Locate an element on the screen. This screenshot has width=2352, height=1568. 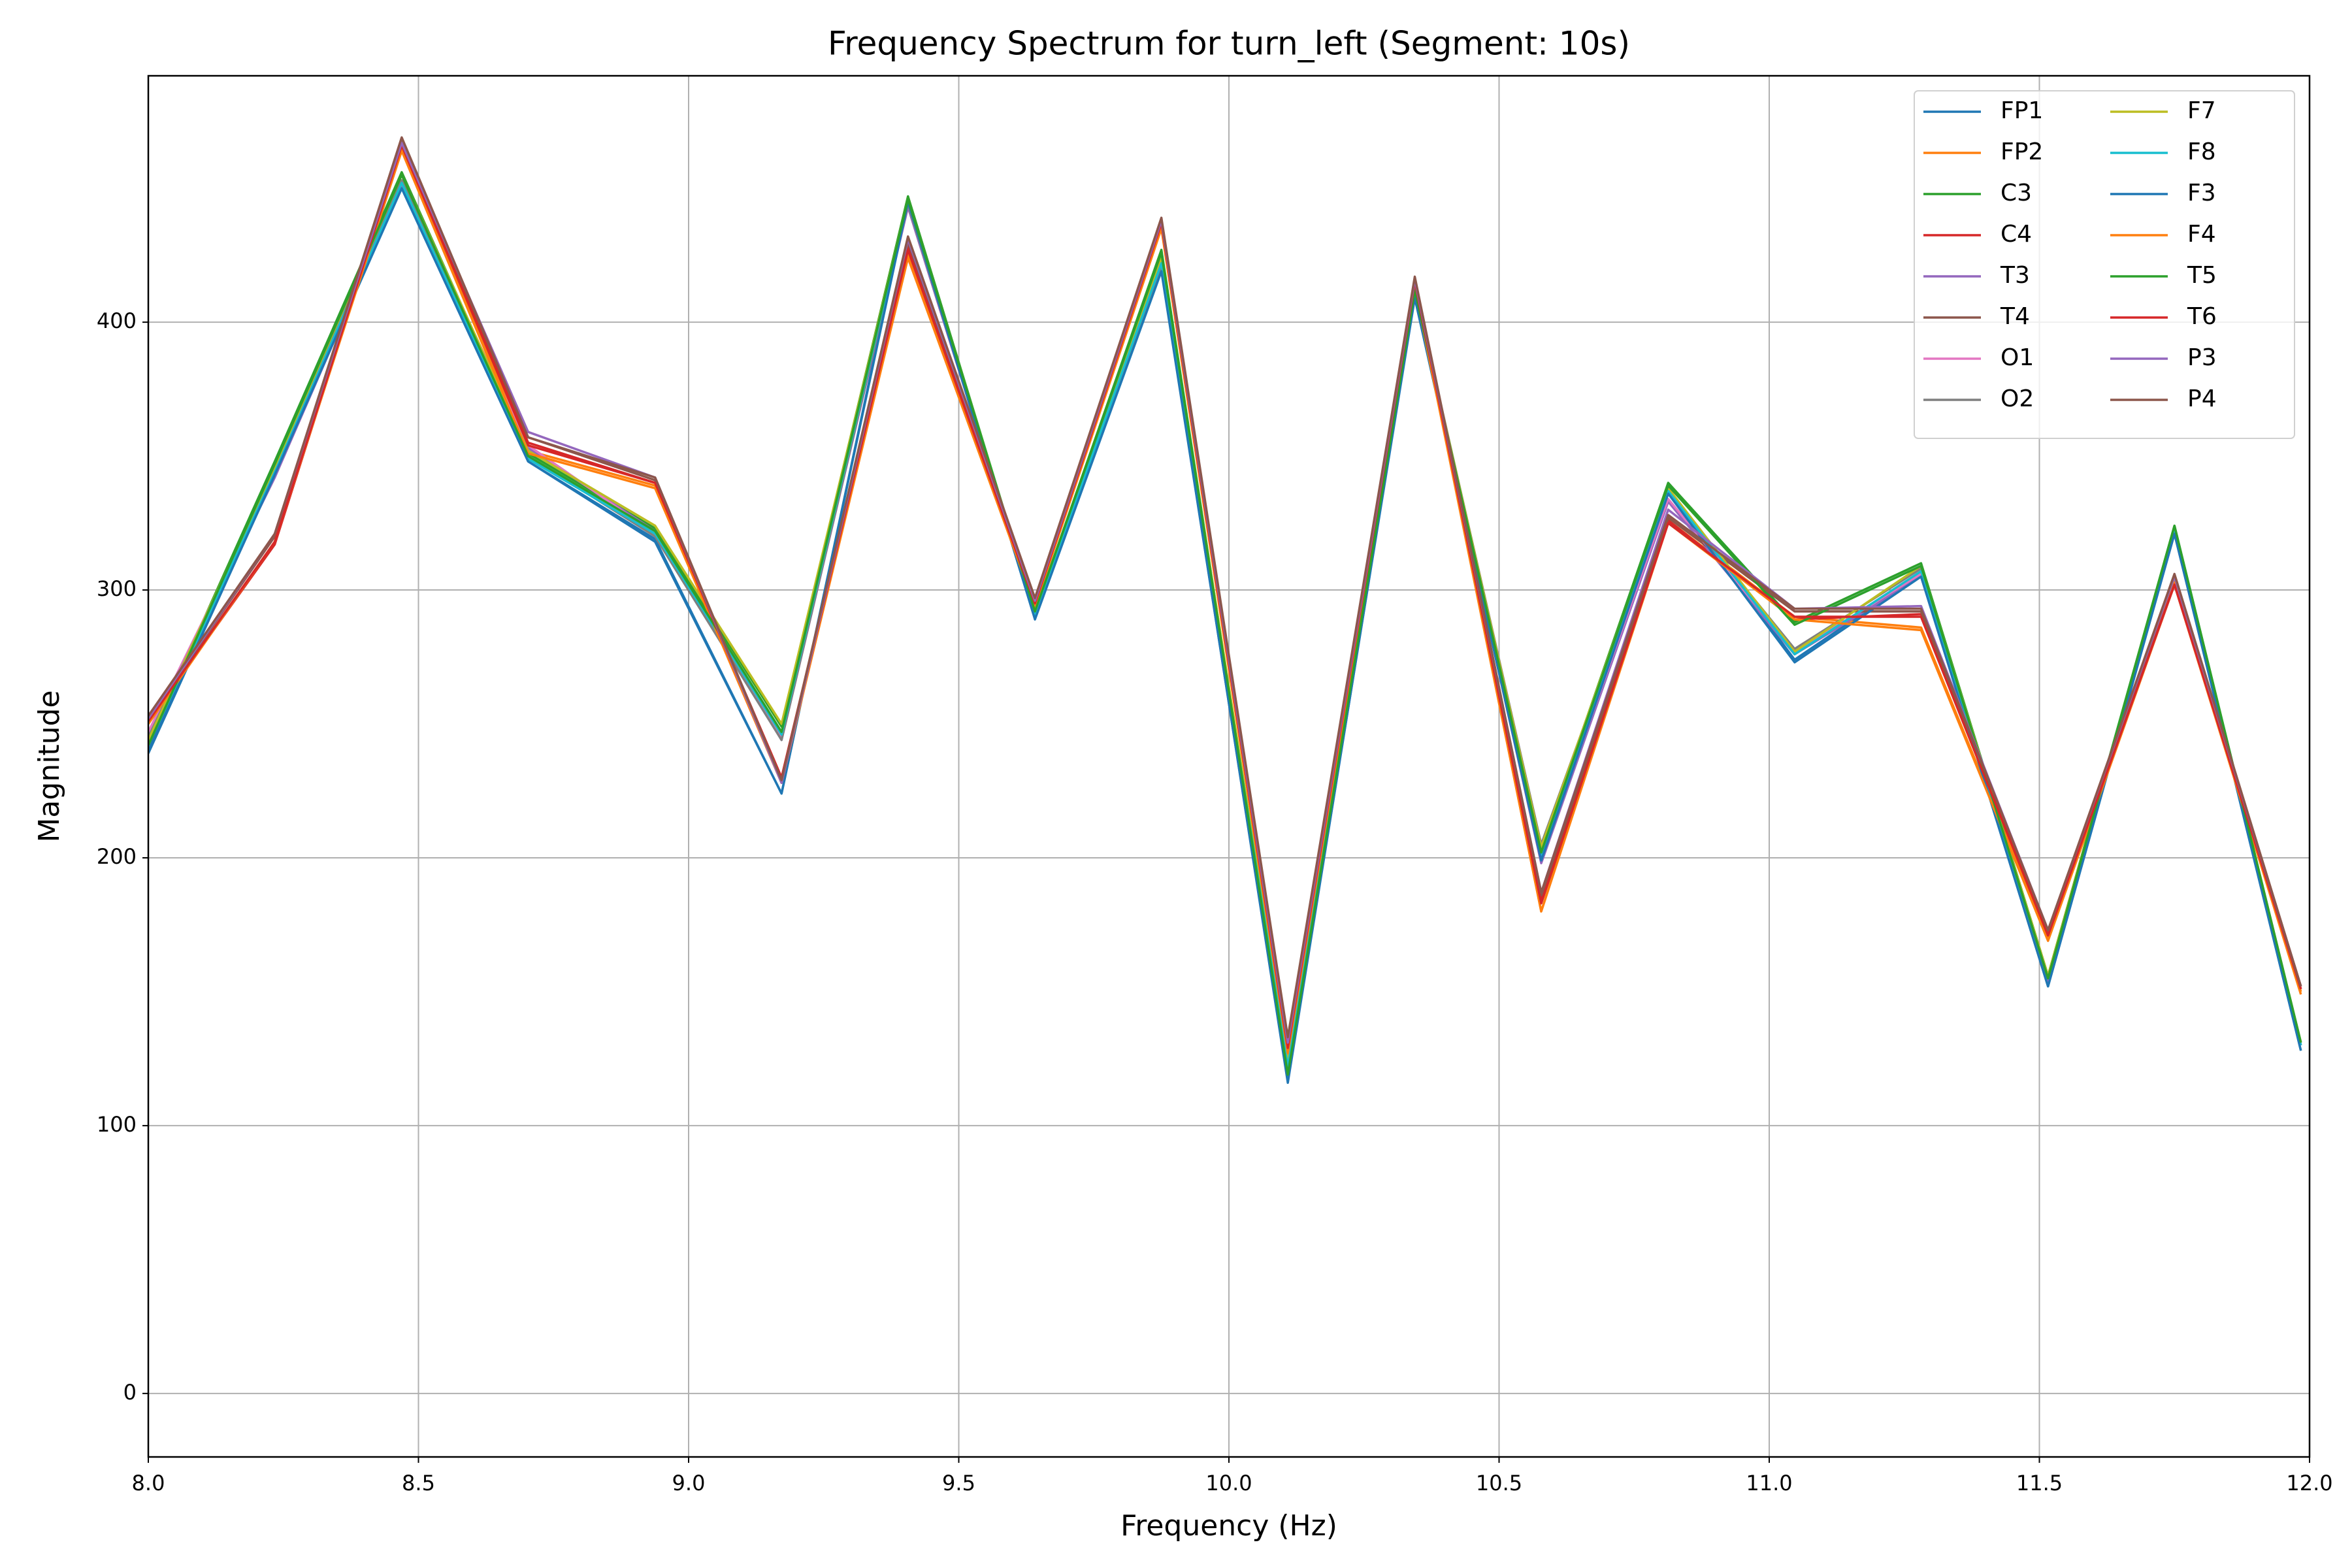
legend-label: F7 is located at coordinates (2201, 110).